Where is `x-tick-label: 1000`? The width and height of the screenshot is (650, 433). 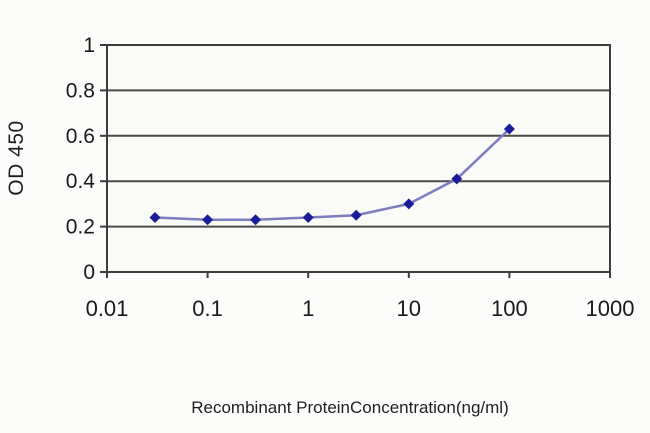 x-tick-label: 1000 is located at coordinates (610, 308).